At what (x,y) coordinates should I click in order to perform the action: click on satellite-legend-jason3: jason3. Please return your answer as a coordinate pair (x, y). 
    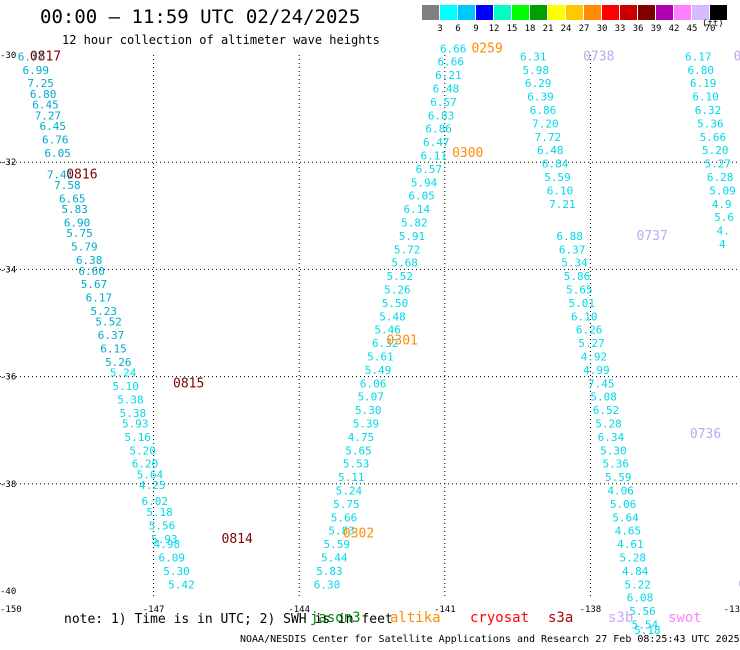
    Looking at the image, I should click on (335, 618).